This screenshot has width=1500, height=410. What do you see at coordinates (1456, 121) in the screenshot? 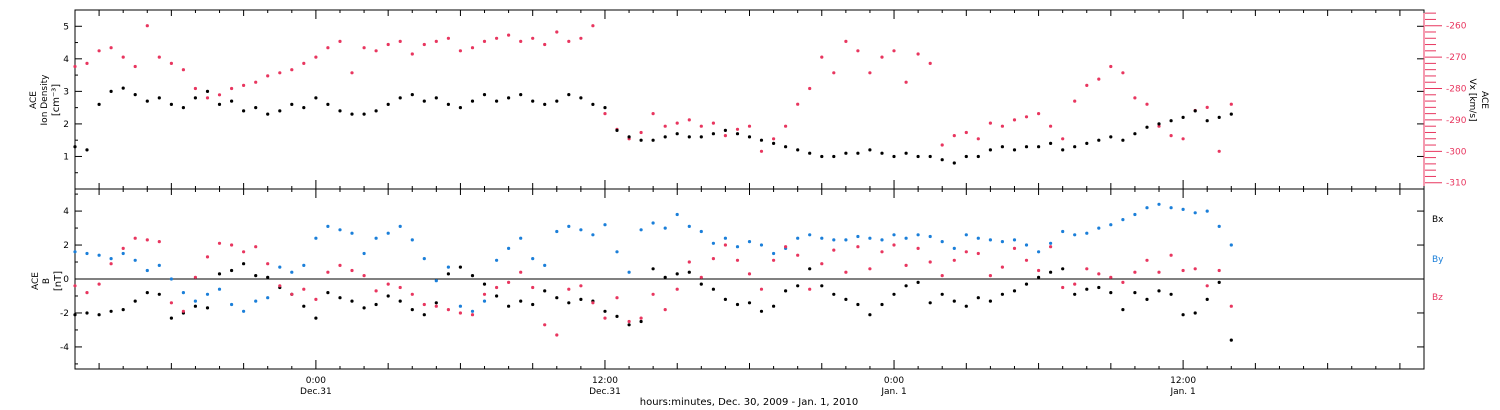
I see `vx-tick-label: -290` at bounding box center [1456, 121].